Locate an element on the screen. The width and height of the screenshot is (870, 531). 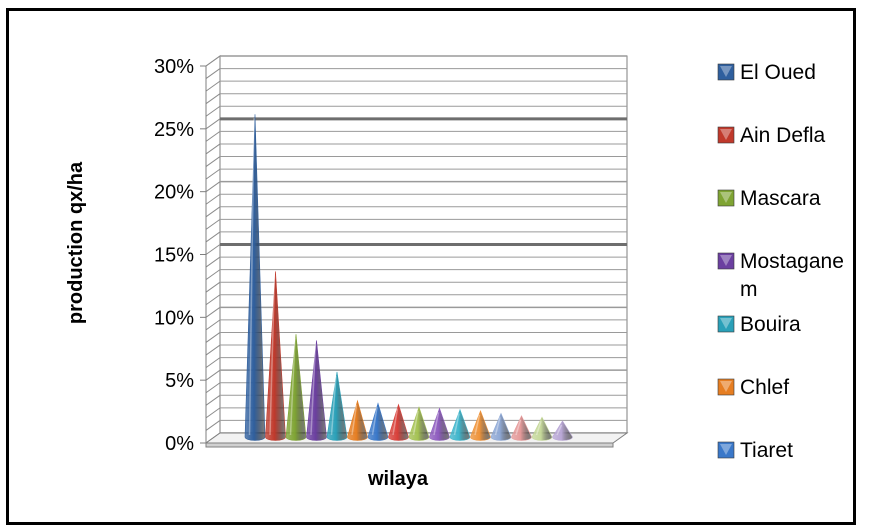
cone-chlef is located at coordinates (357, 420).